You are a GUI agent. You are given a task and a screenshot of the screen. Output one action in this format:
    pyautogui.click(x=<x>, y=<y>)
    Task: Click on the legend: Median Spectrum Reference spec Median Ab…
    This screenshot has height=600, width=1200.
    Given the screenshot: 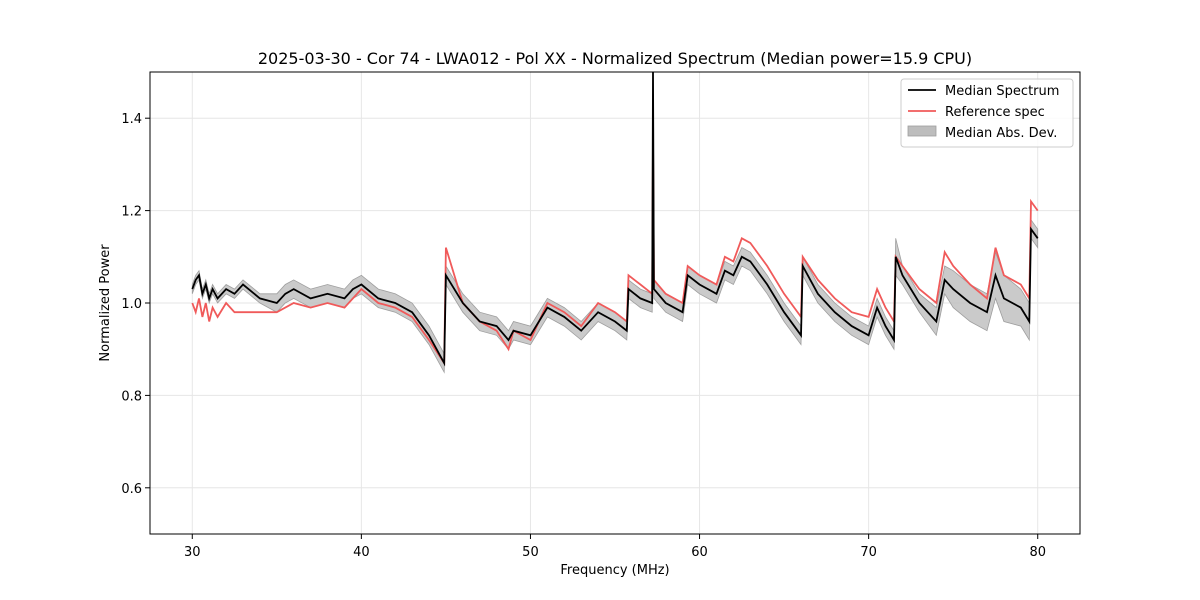 What is the action you would take?
    pyautogui.click(x=987, y=113)
    